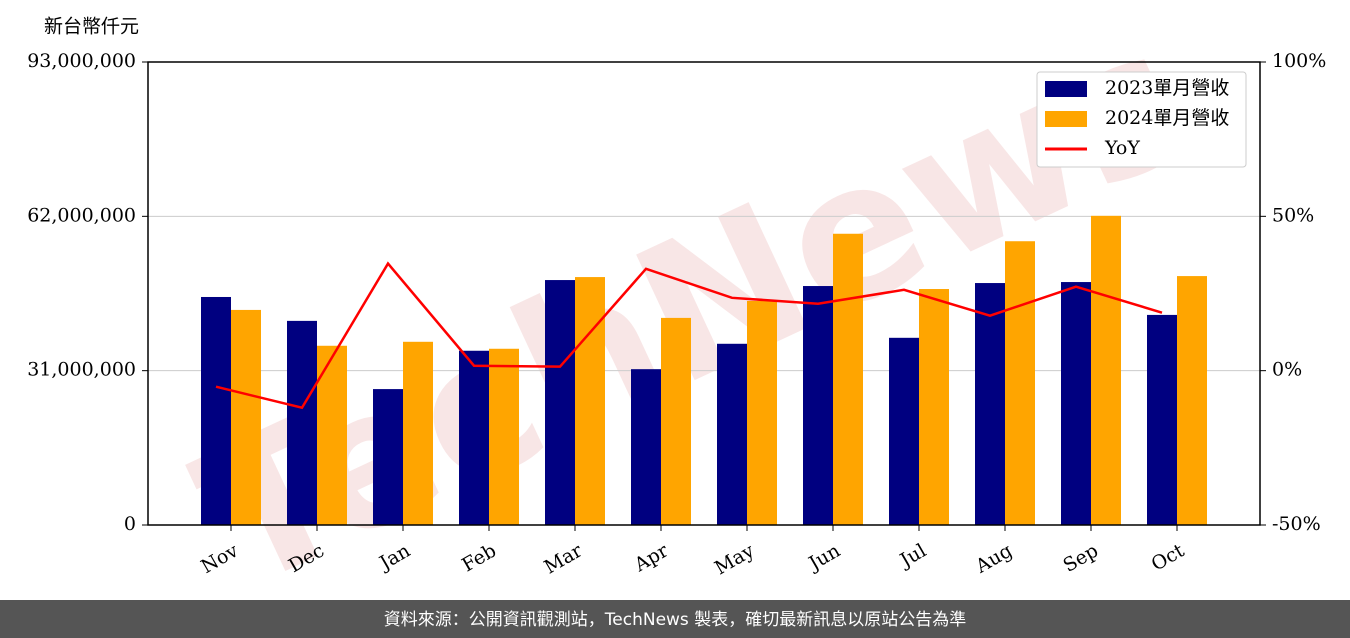  Describe the element at coordinates (563, 558) in the screenshot. I see `x-tick-label: Mar` at that location.